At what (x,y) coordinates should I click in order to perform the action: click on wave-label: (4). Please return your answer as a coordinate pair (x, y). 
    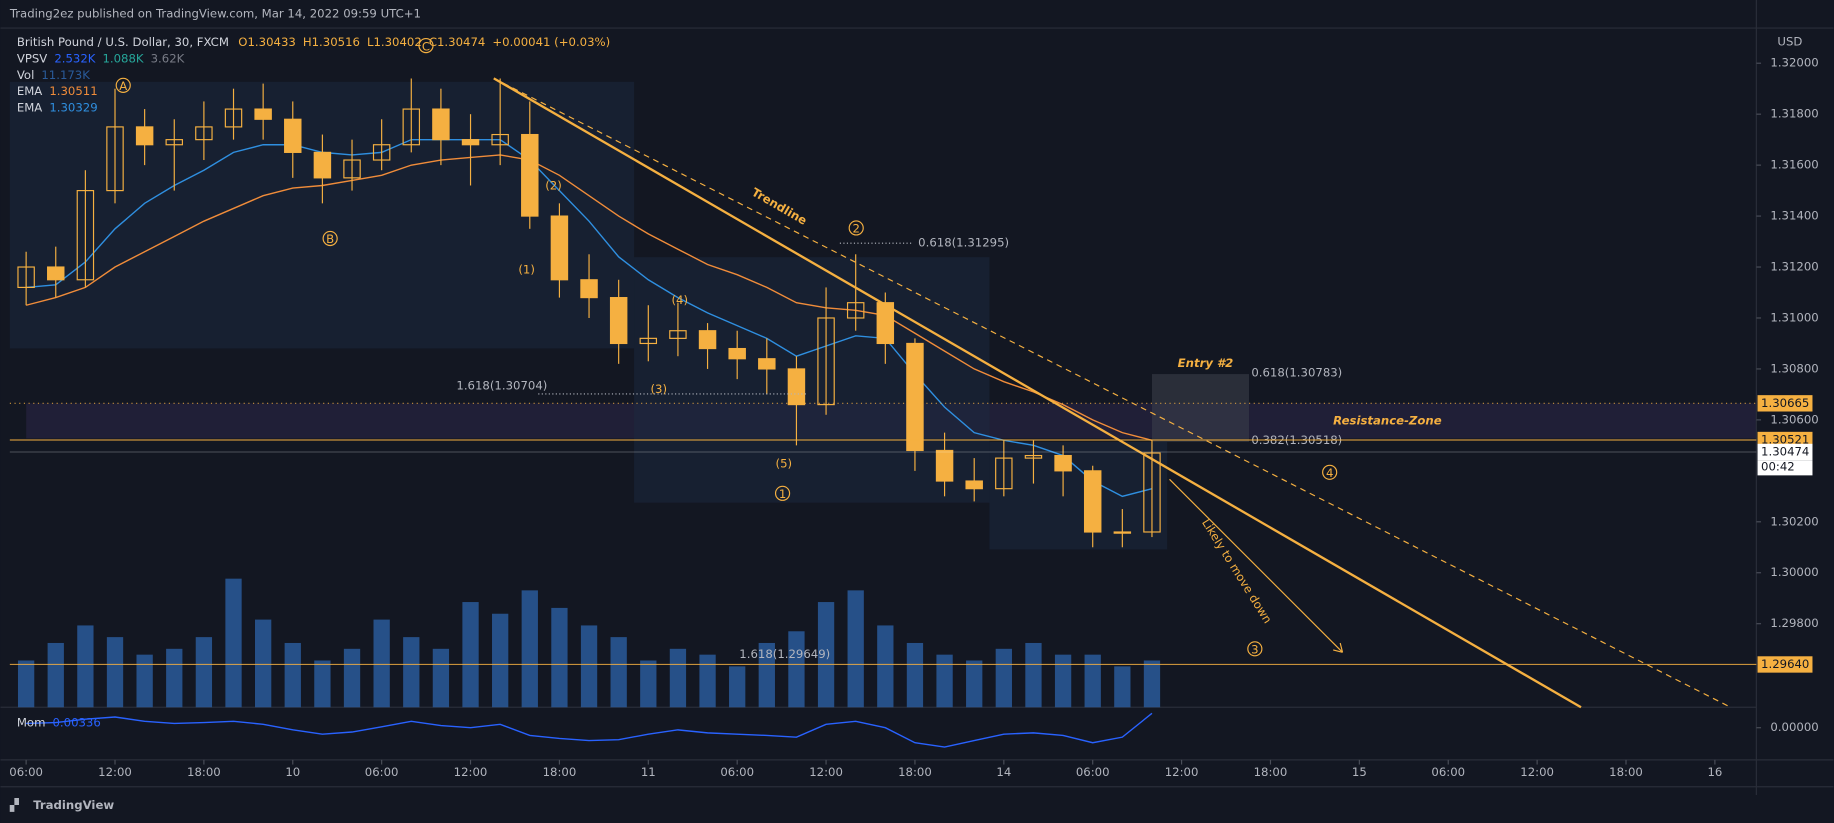
    Looking at the image, I should click on (680, 300).